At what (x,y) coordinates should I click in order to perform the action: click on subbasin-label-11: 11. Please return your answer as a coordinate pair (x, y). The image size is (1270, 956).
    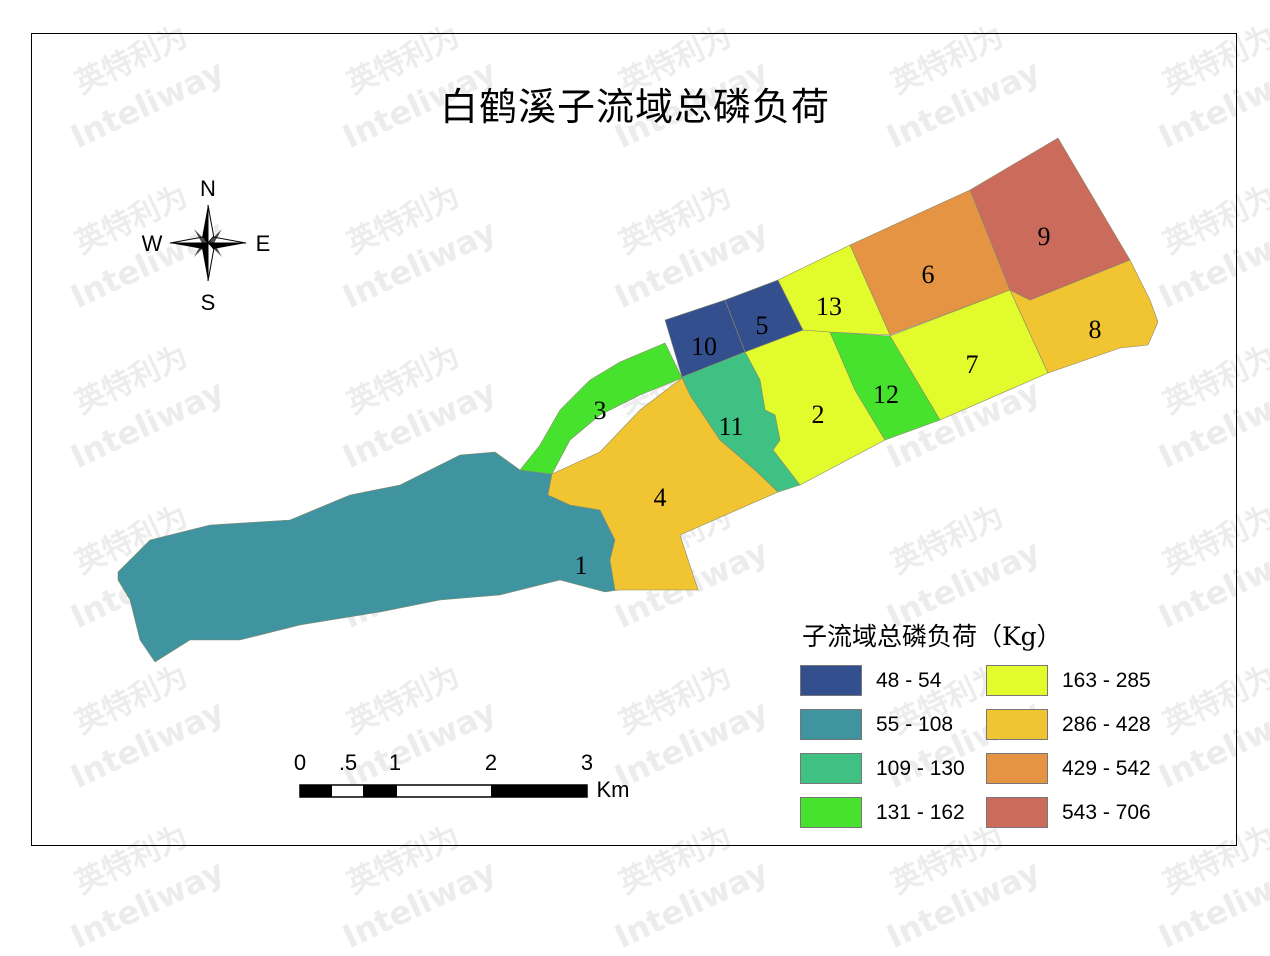
    Looking at the image, I should click on (730, 426).